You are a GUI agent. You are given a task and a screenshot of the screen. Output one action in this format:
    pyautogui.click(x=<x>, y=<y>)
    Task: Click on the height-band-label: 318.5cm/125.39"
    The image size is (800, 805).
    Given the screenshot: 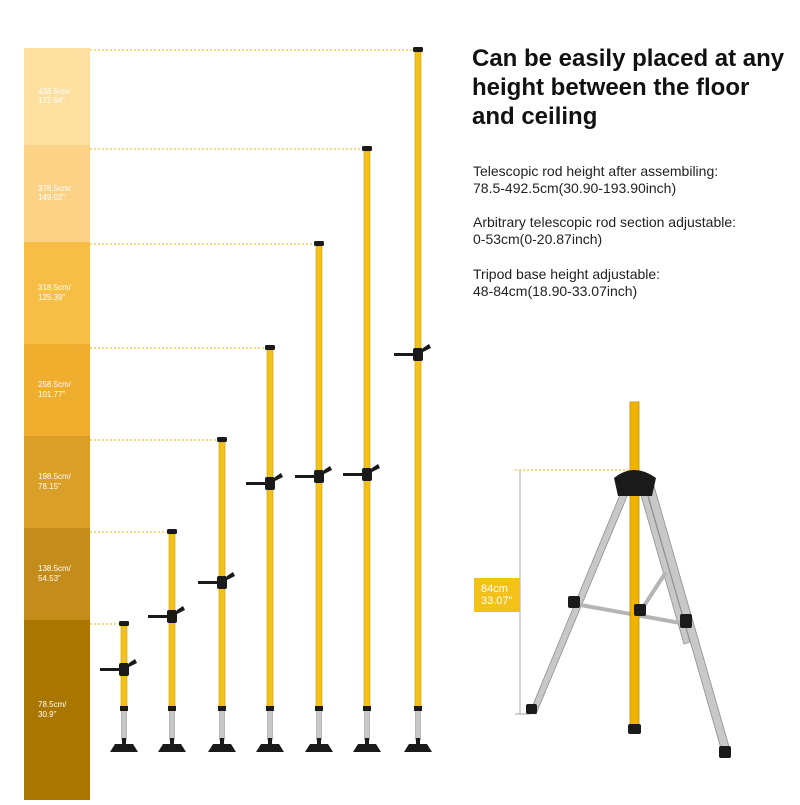 What is the action you would take?
    pyautogui.click(x=54, y=292)
    